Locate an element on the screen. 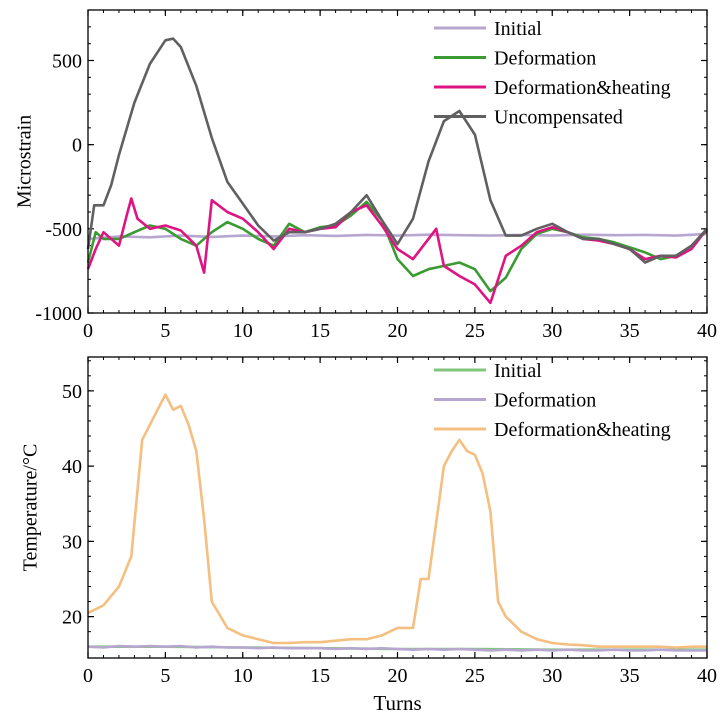  y-tick-label: 50 is located at coordinates (72, 392).